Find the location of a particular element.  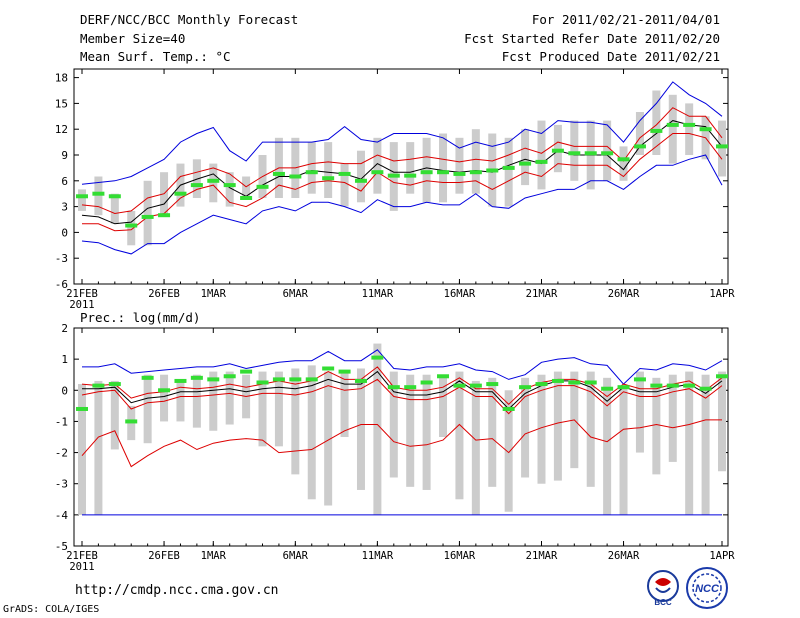

temperature-max-line is located at coordinates (402, 133).